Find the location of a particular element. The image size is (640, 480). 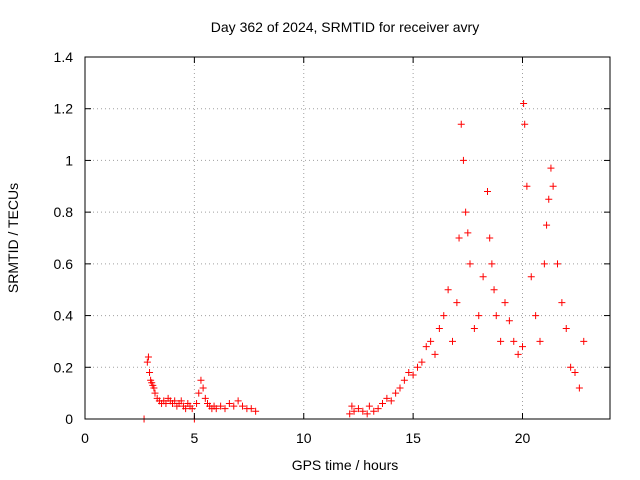

y-tick-label: 0.2 is located at coordinates (64, 367).